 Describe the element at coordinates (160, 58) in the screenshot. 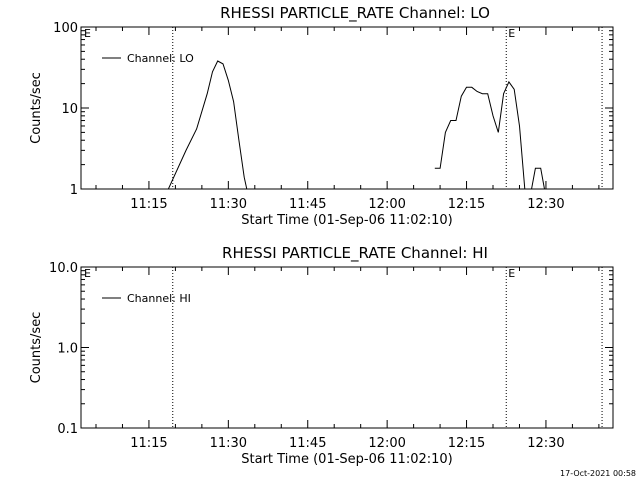

I see `channel-lo-legend-label: Channel: LO` at that location.